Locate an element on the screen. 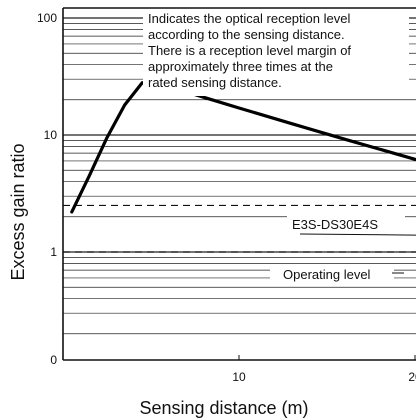  annotation-line: rated sensing distance. is located at coordinates (215, 82).